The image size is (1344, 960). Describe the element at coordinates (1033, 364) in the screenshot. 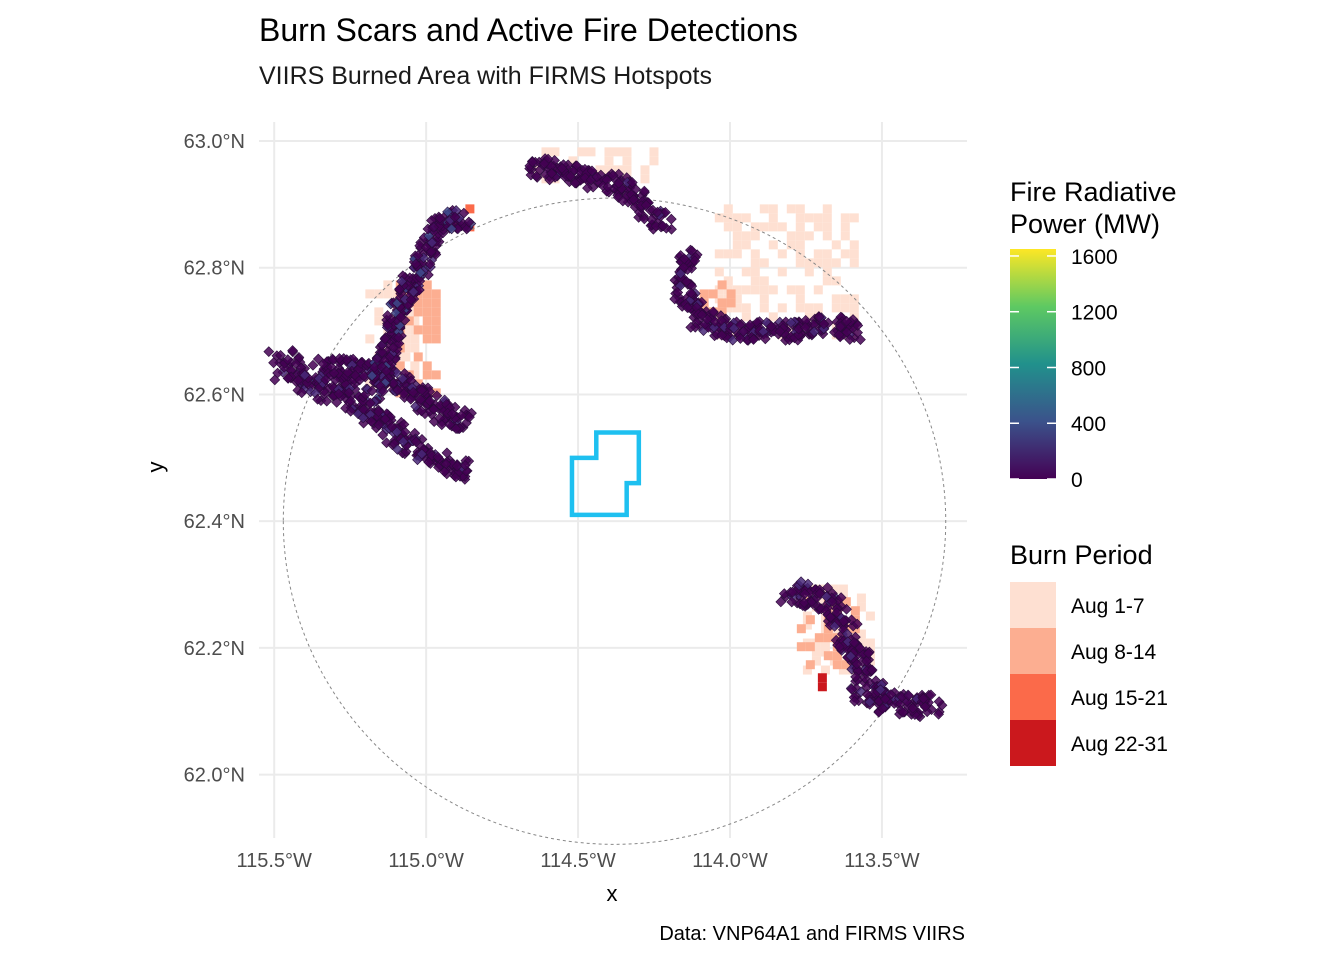

I see `frp-colorbar` at that location.